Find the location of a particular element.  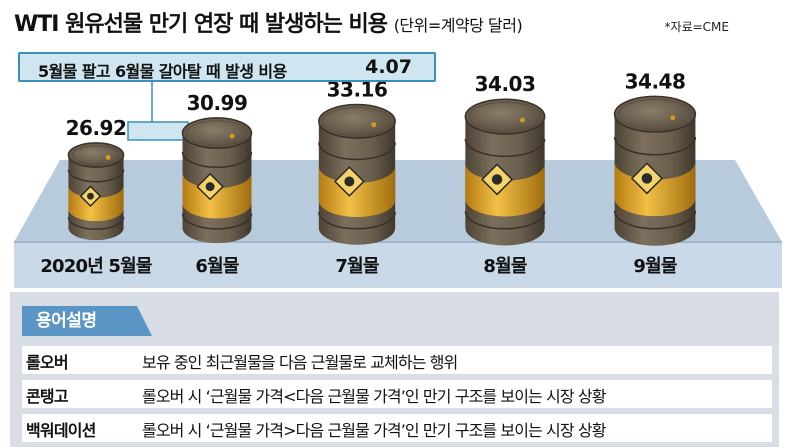

platform-front is located at coordinates (398, 265).